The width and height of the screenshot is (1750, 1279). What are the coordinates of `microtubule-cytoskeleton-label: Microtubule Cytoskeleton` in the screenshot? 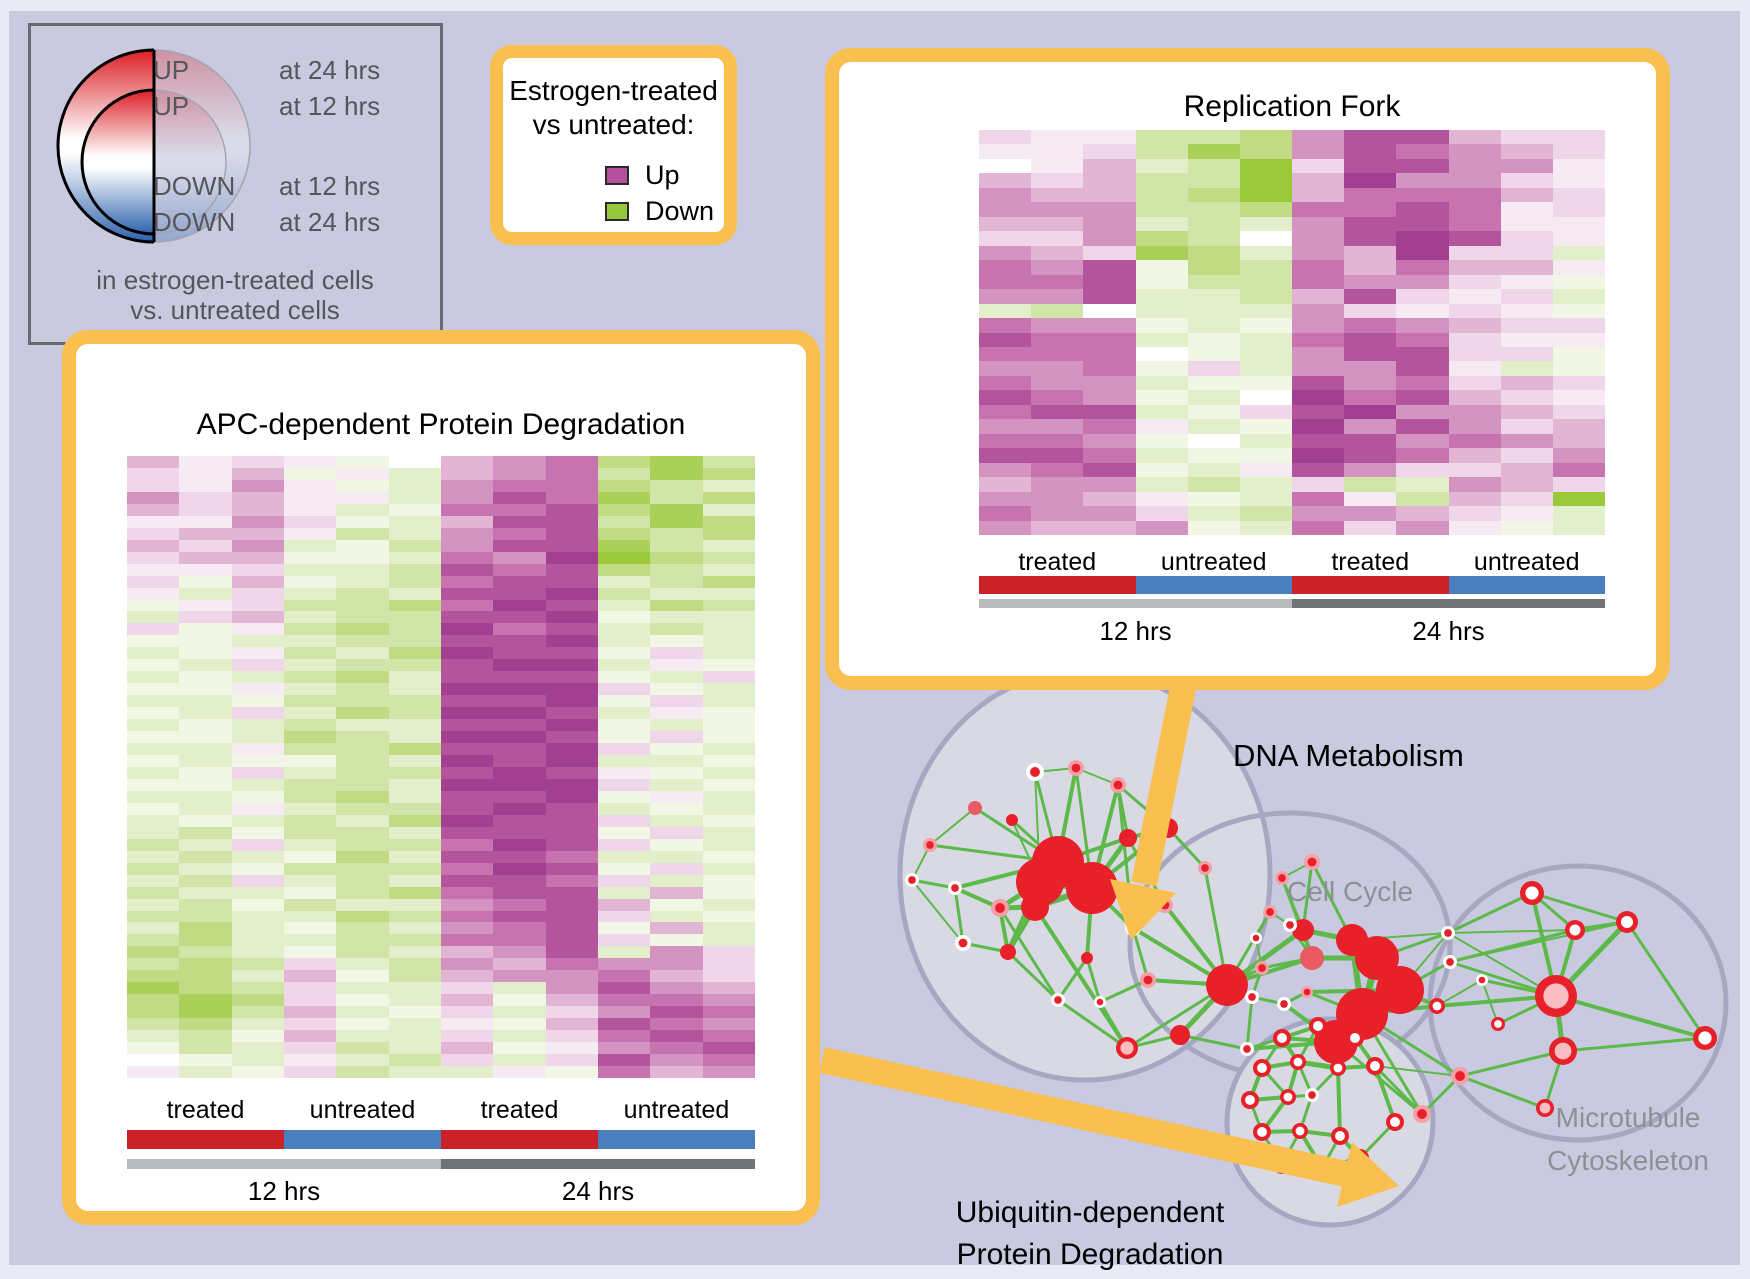 It's located at (1624, 1139).